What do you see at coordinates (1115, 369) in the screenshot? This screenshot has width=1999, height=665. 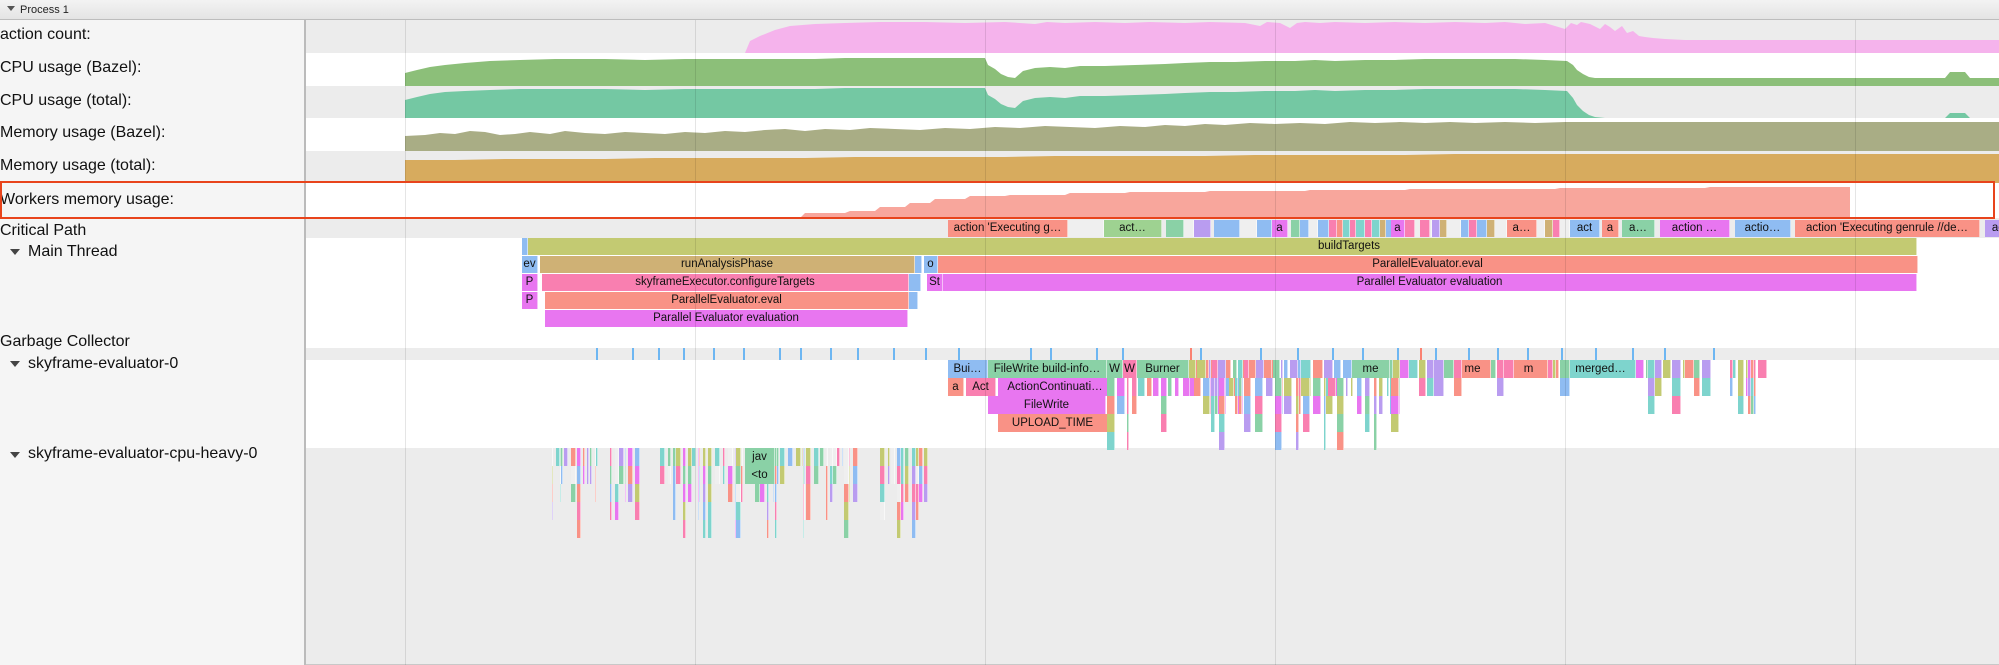 I see `skyframe-bar: W` at bounding box center [1115, 369].